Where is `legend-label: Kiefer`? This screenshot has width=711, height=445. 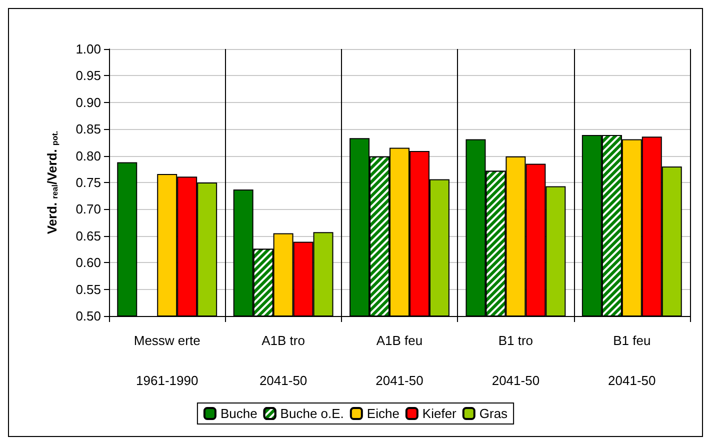
legend-label: Kiefer is located at coordinates (440, 413).